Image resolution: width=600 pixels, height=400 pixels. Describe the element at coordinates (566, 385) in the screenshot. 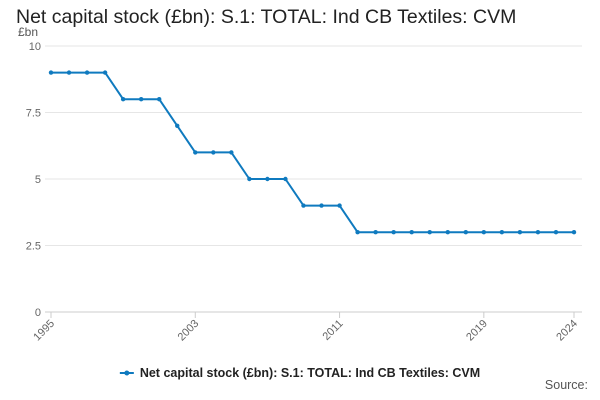

I see `source-label: Source:` at that location.